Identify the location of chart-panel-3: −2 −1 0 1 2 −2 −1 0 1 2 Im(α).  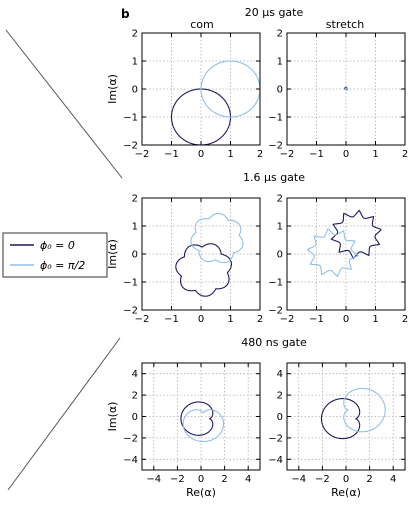
(184, 260).